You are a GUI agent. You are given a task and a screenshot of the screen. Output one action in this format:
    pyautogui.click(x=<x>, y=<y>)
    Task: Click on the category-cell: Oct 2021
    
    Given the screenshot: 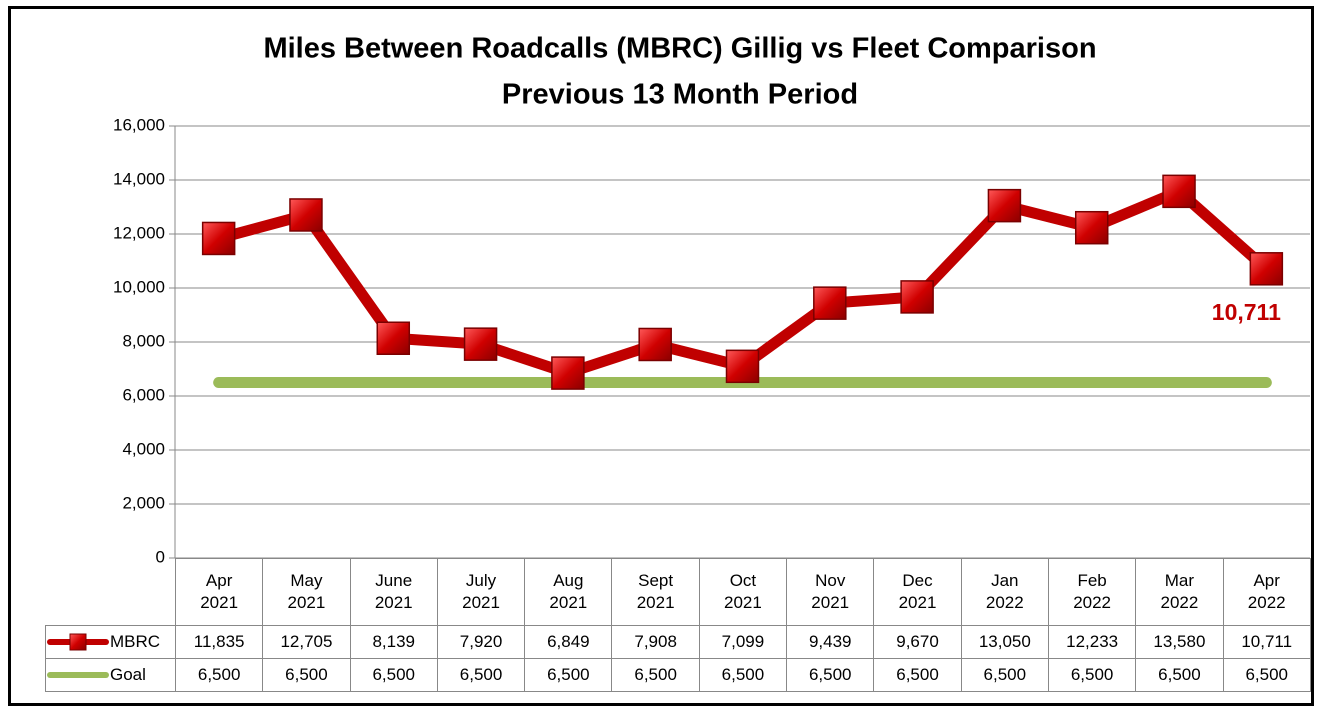 What is the action you would take?
    pyautogui.click(x=743, y=592)
    